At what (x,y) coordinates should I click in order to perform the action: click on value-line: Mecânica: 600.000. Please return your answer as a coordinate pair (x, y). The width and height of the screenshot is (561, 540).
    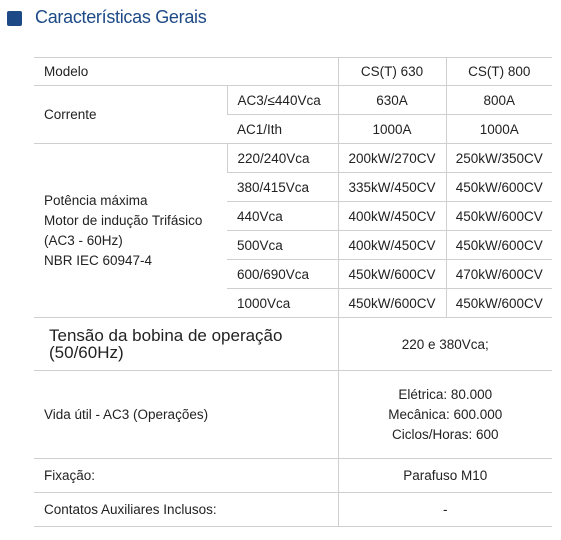
    Looking at the image, I should click on (445, 414).